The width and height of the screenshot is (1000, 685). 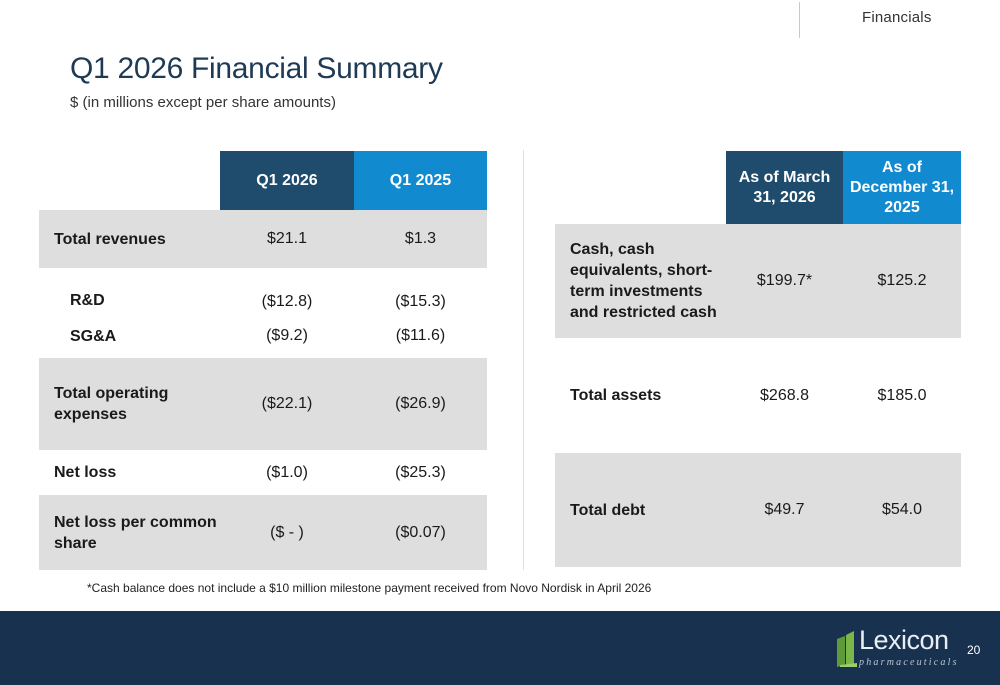 I want to click on row-label: Total revenues, so click(x=129, y=239).